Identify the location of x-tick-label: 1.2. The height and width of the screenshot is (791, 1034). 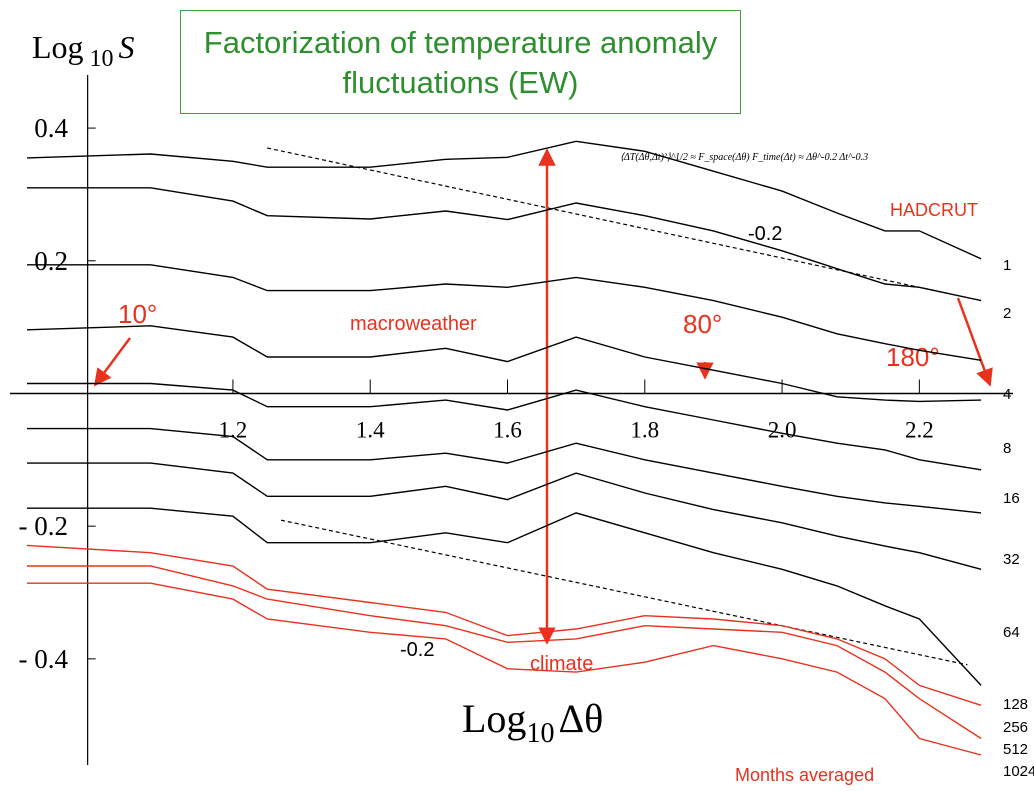
(233, 429).